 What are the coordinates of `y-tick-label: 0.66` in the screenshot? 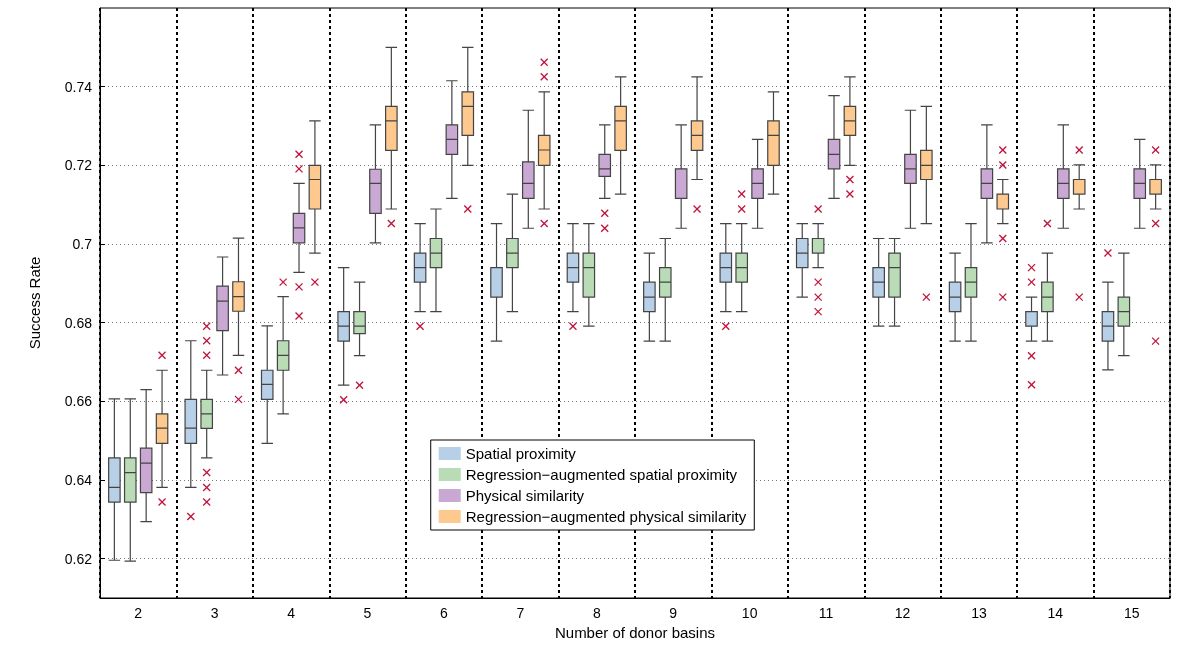 It's located at (78, 401).